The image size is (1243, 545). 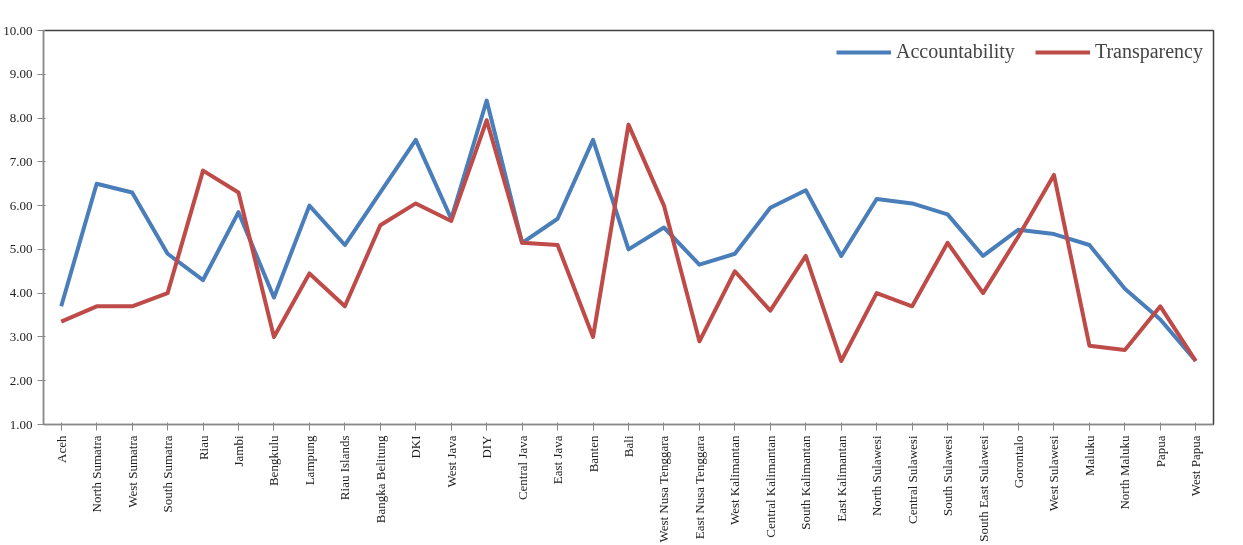 I want to click on x-tick-label: Bali, so click(x=628, y=446).